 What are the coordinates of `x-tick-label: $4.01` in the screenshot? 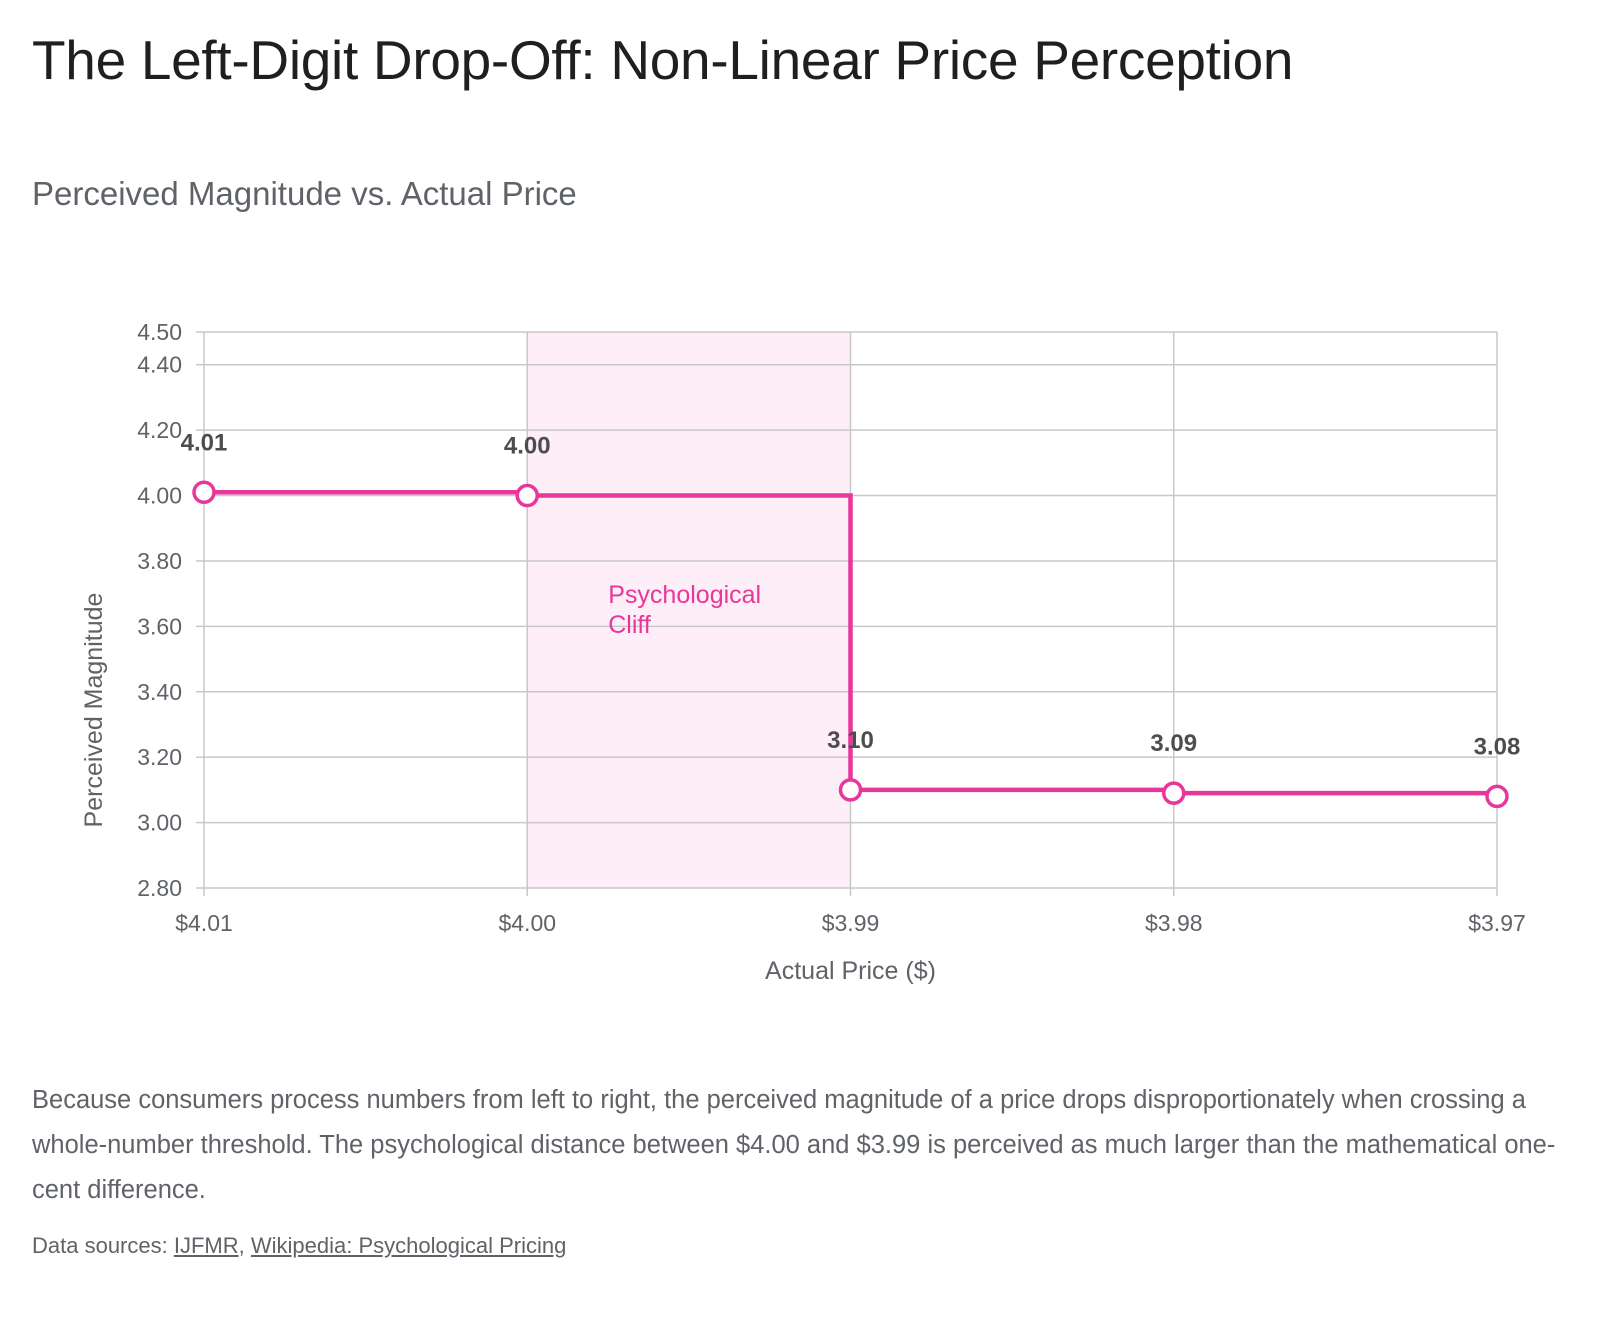 It's located at (204, 923).